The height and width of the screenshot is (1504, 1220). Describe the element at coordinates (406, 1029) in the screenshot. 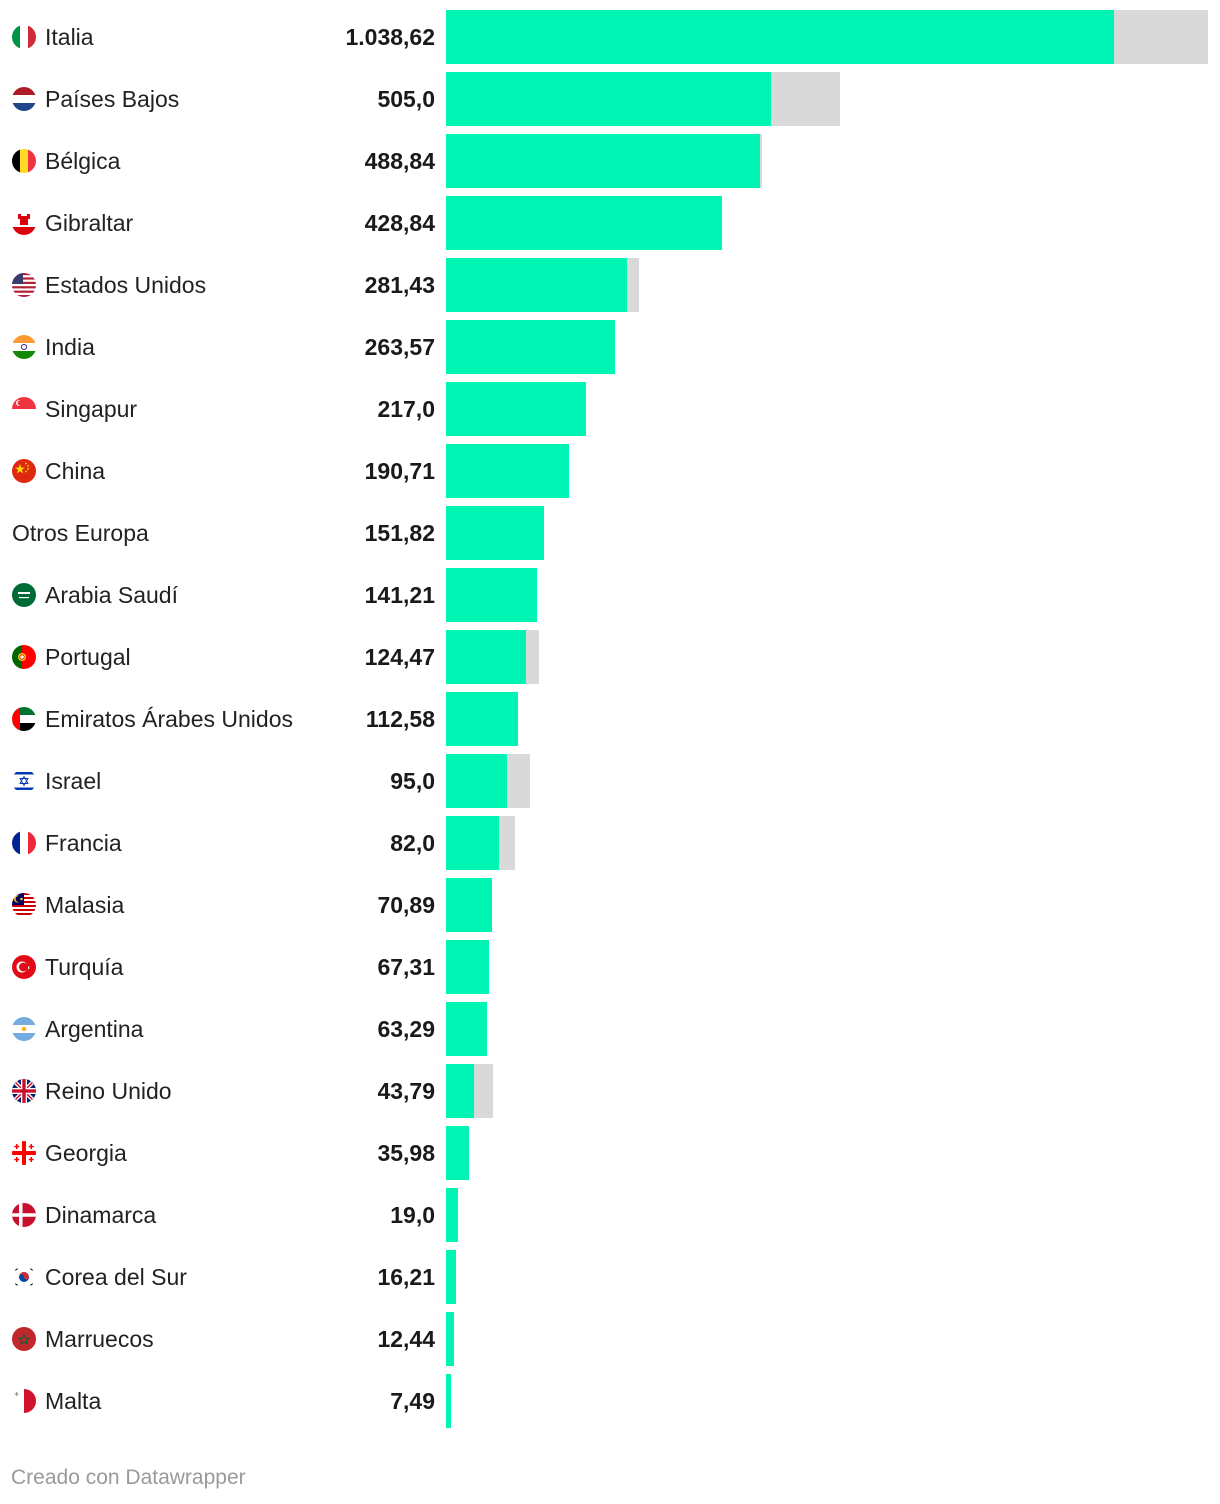

I see `value-label: 63,29` at that location.